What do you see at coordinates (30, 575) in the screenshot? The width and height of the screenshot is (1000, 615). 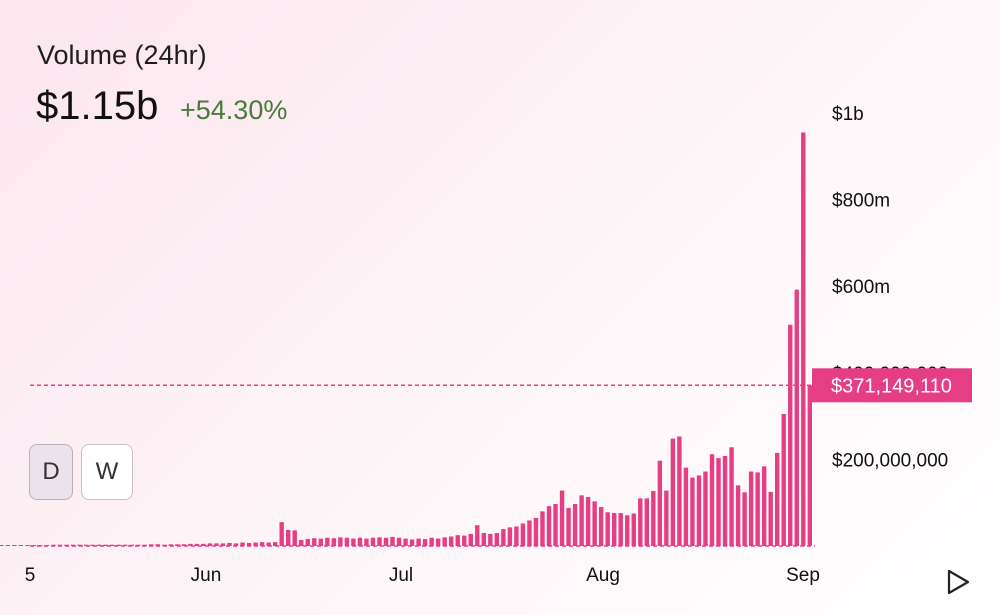 I see `x-tick-label: 5` at bounding box center [30, 575].